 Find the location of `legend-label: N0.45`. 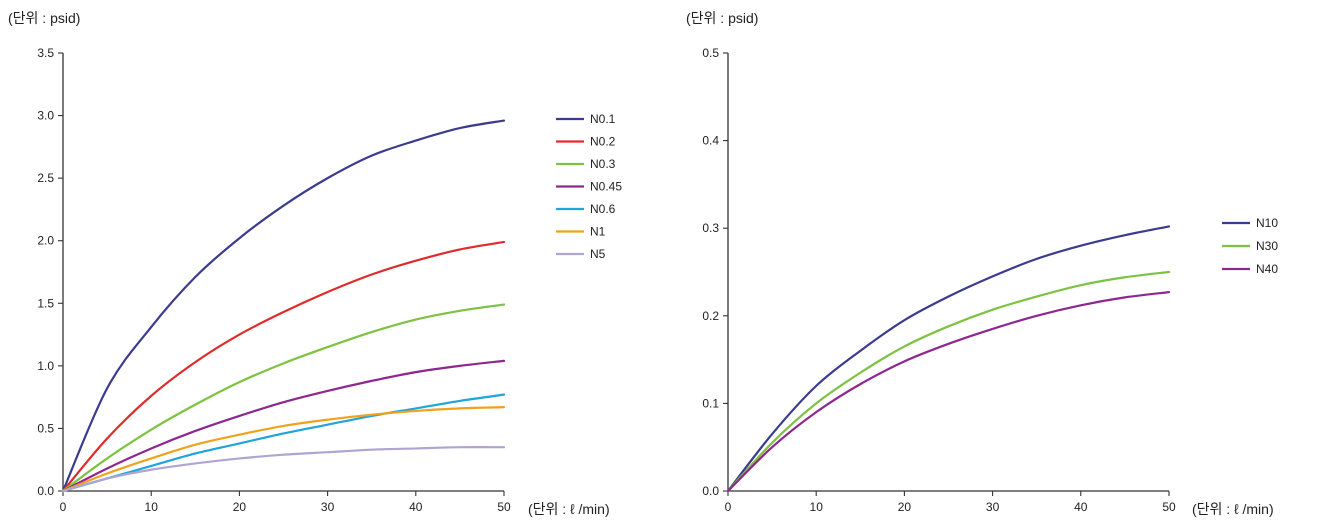

legend-label: N0.45 is located at coordinates (606, 187).